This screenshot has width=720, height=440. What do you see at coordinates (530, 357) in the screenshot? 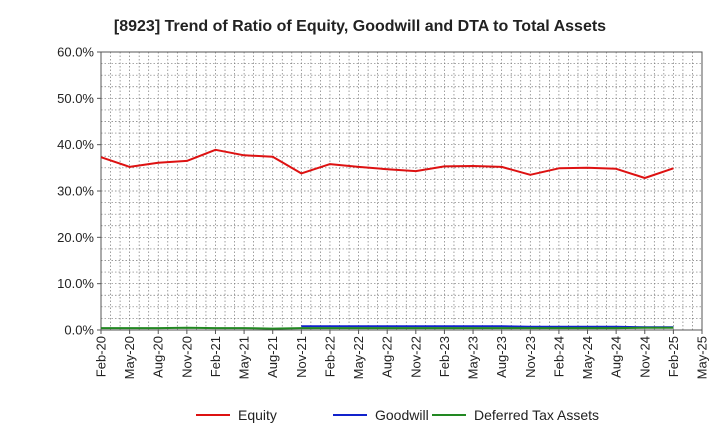
I see `x-tick-label: Nov-23` at bounding box center [530, 357].